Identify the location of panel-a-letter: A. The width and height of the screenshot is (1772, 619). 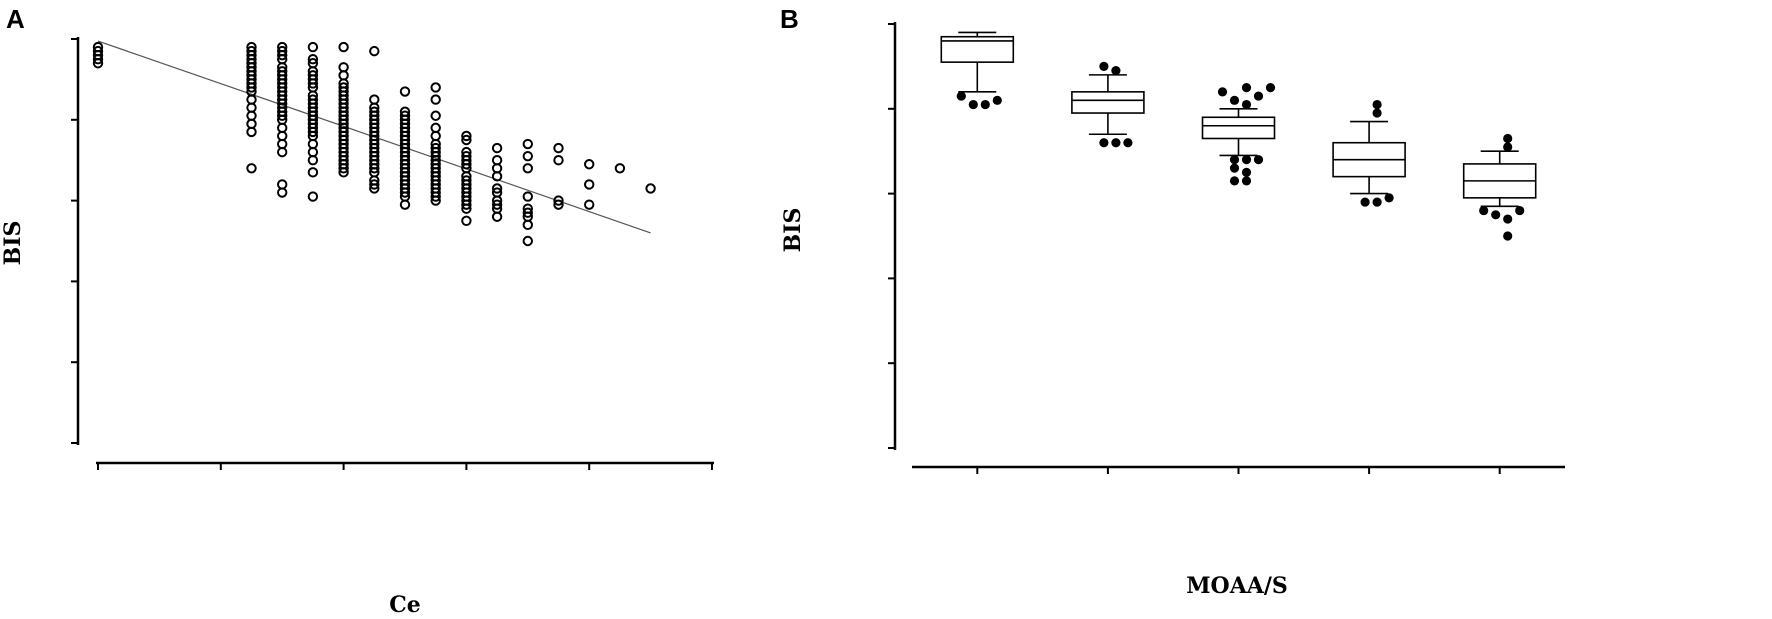
(15, 19).